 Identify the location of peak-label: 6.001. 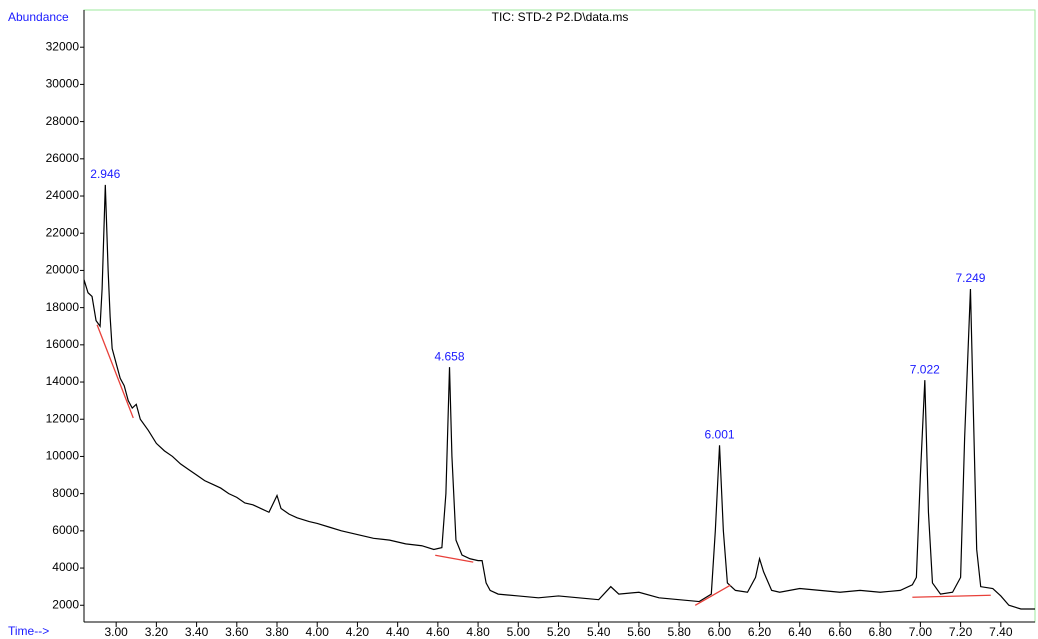
(720, 434).